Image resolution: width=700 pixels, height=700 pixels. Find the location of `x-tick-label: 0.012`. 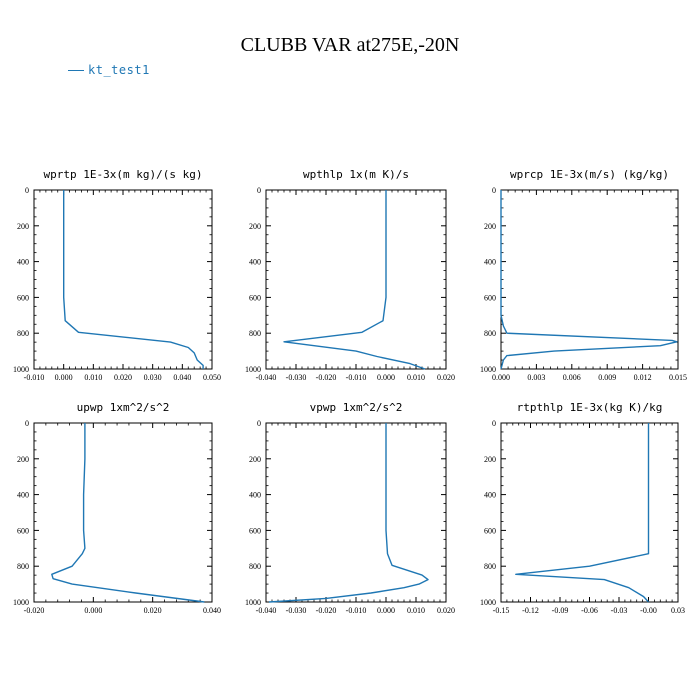

x-tick-label: 0.012 is located at coordinates (643, 377).